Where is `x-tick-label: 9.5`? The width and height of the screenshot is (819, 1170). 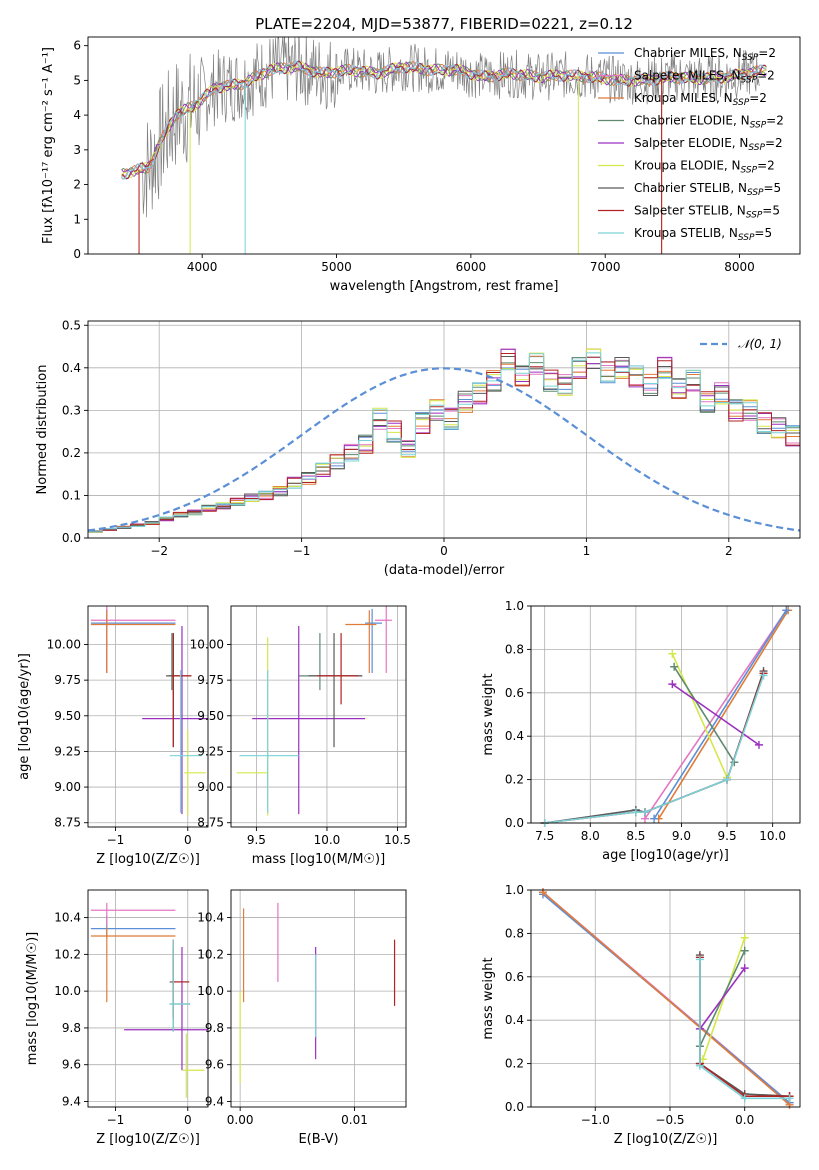 x-tick-label: 9.5 is located at coordinates (727, 836).